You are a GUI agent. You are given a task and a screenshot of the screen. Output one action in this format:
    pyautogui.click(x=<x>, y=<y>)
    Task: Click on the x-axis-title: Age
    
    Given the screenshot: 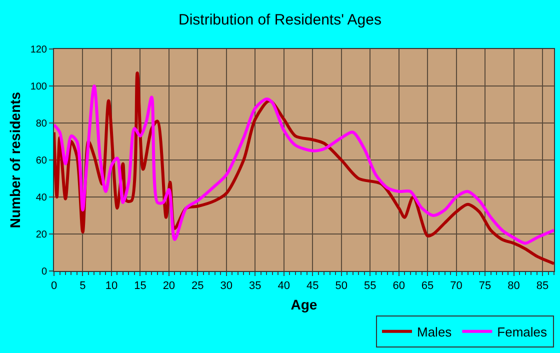 What is the action you would take?
    pyautogui.click(x=304, y=304)
    